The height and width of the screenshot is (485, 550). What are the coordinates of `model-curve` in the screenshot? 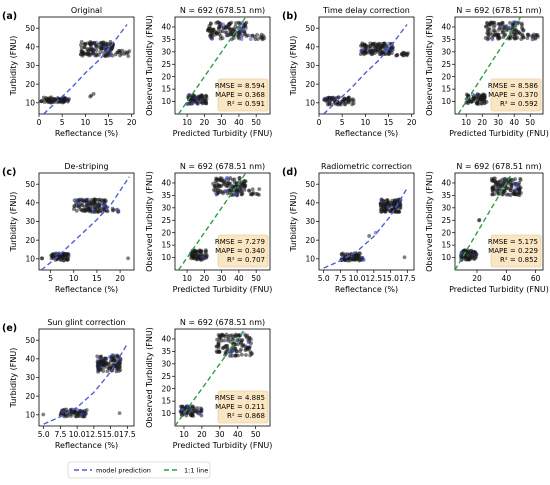 It's located at (85, 223).